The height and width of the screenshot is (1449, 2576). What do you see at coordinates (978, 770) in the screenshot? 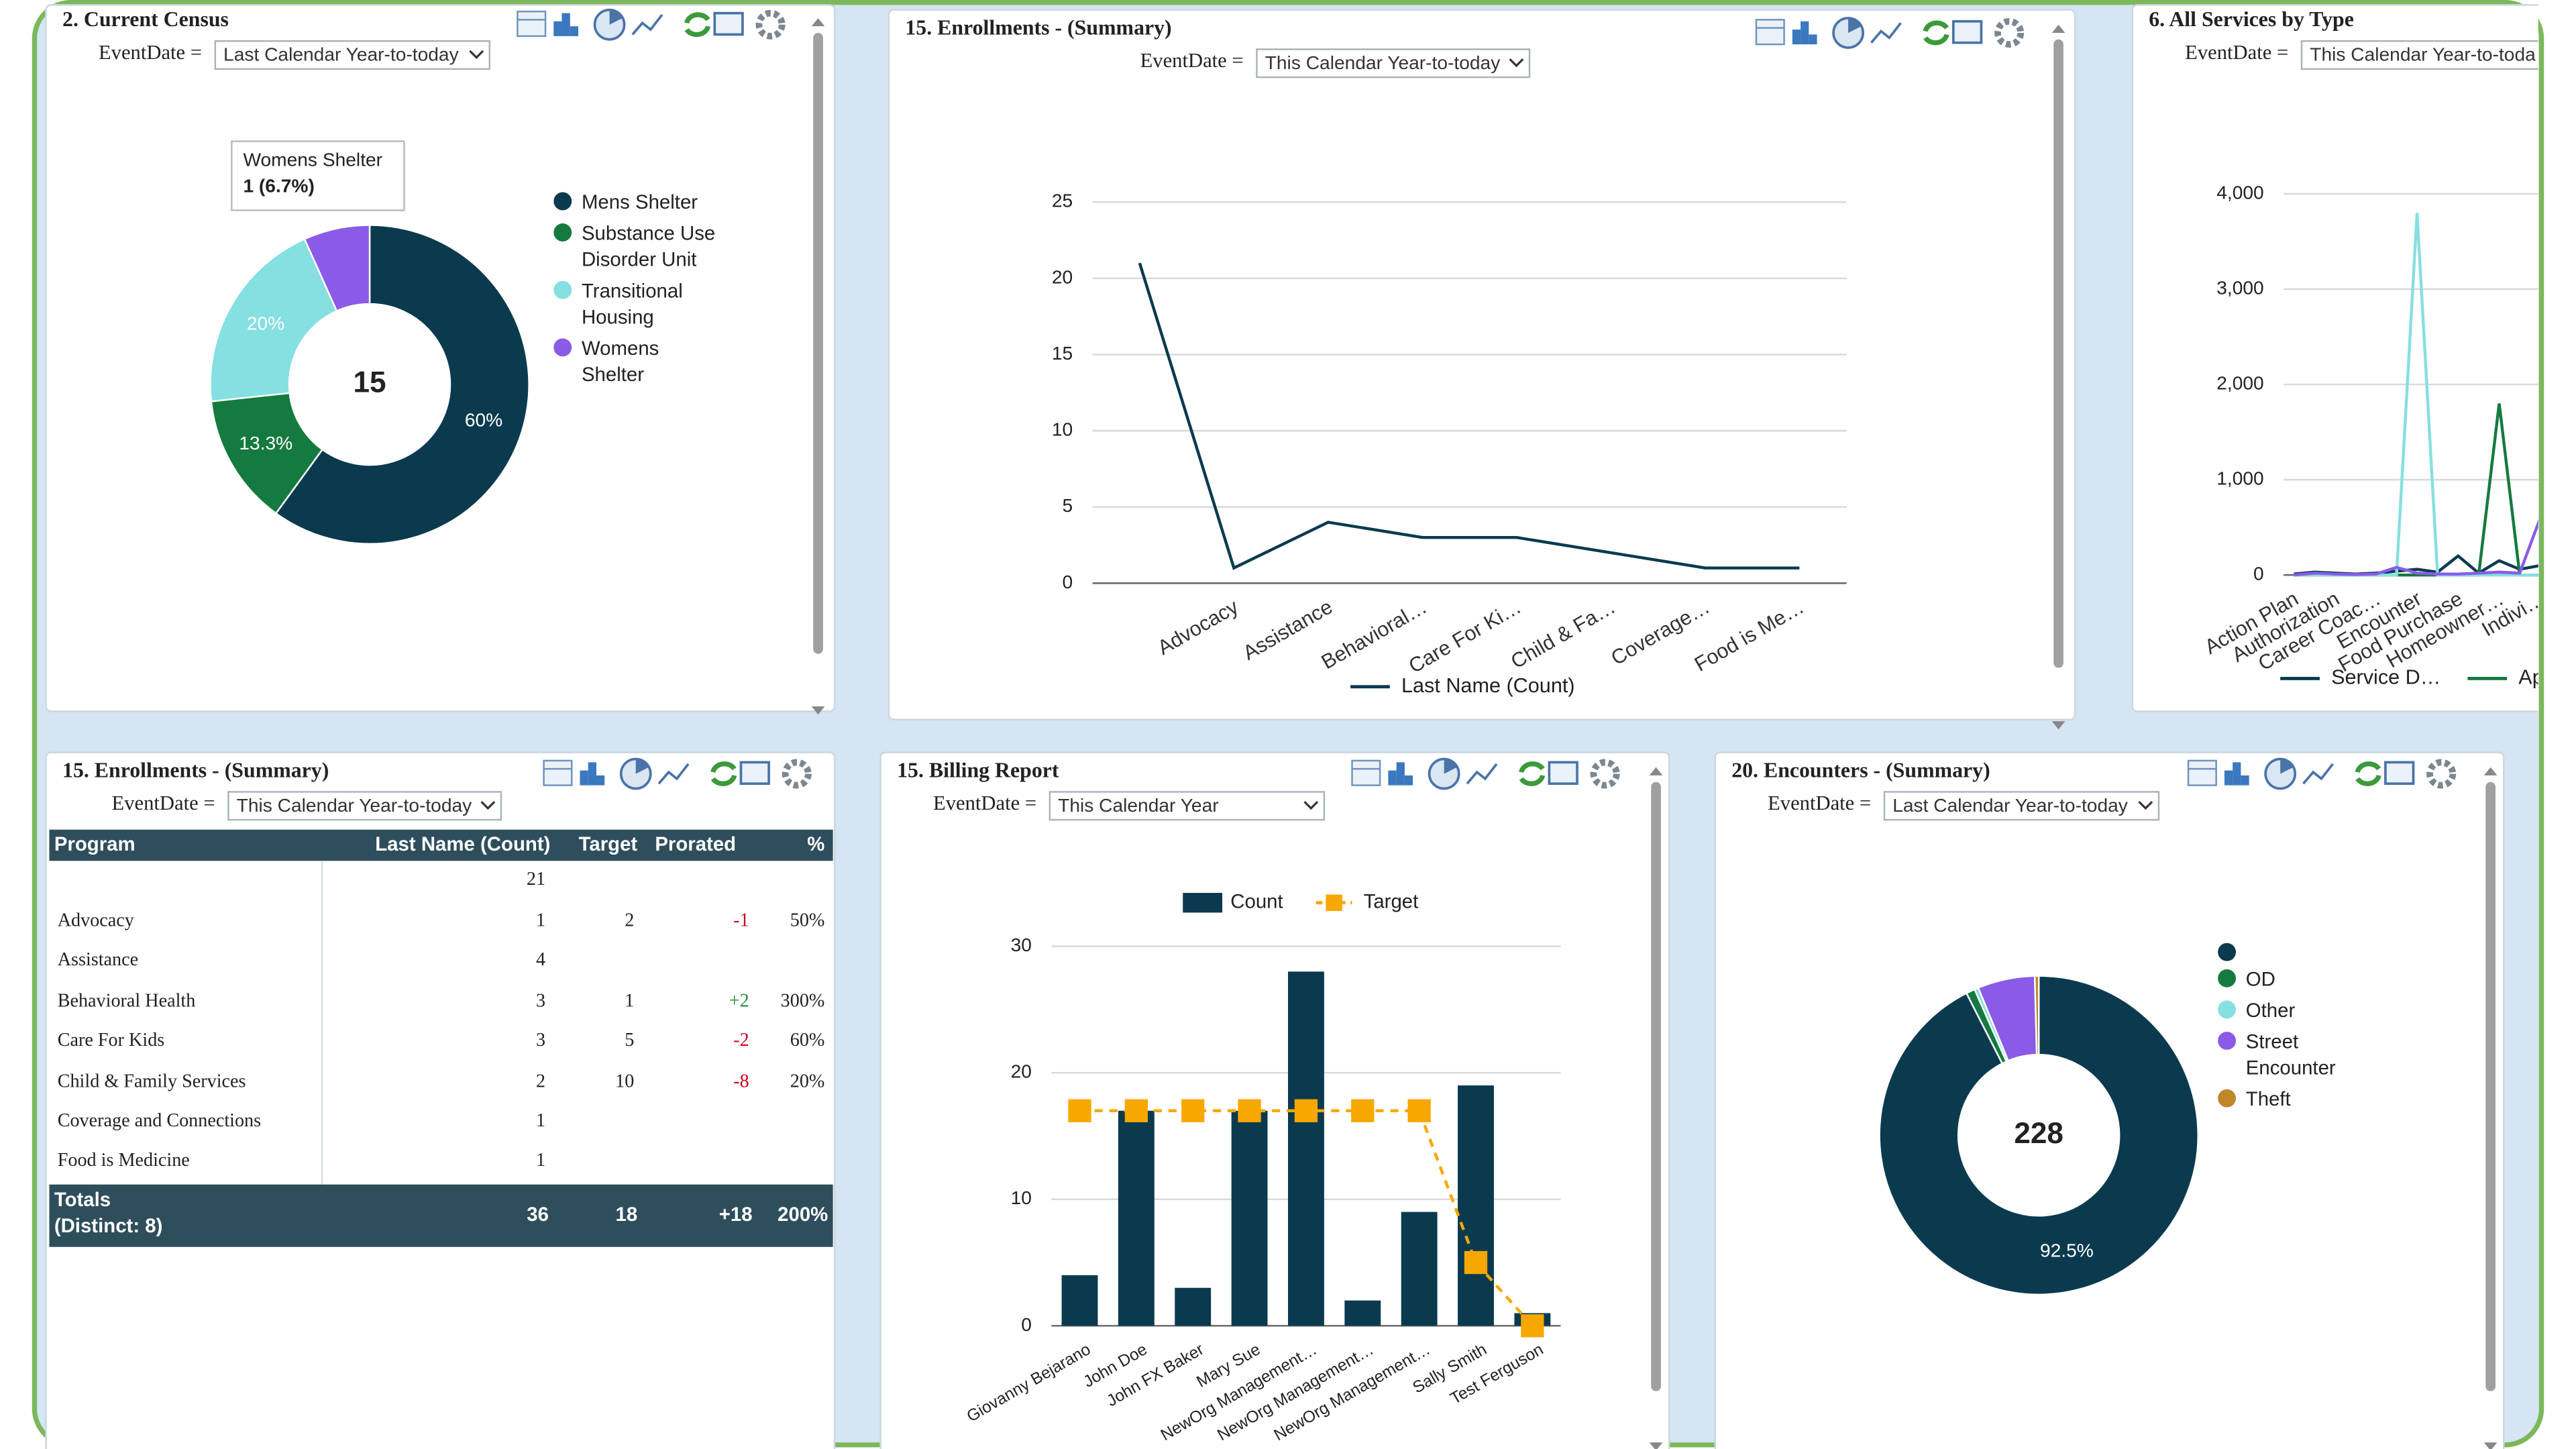
I see `panel-title: 15. Billing Report` at bounding box center [978, 770].